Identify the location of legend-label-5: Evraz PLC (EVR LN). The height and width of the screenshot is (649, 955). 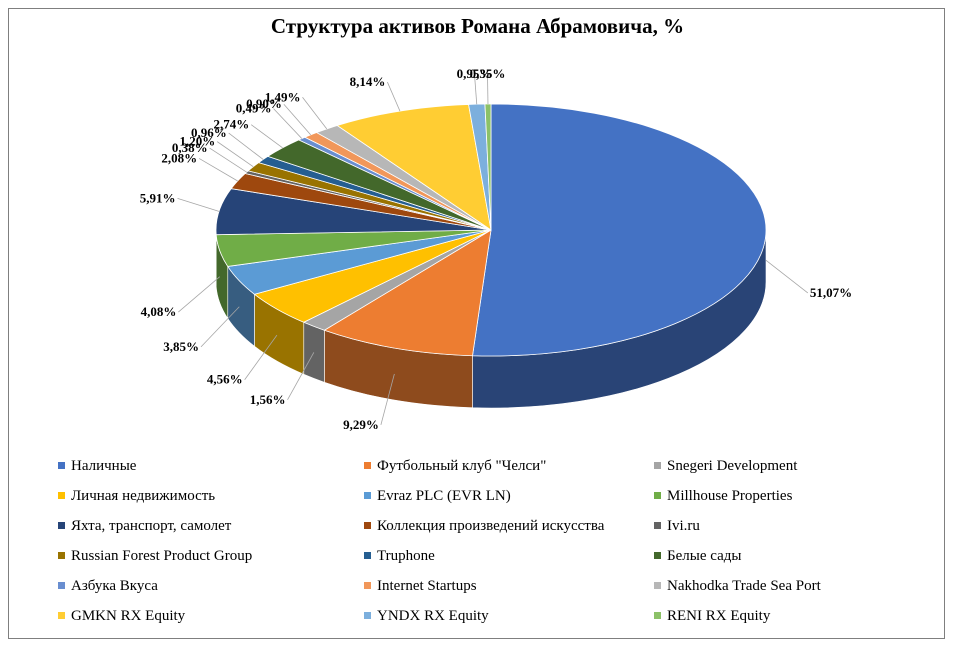
(444, 496).